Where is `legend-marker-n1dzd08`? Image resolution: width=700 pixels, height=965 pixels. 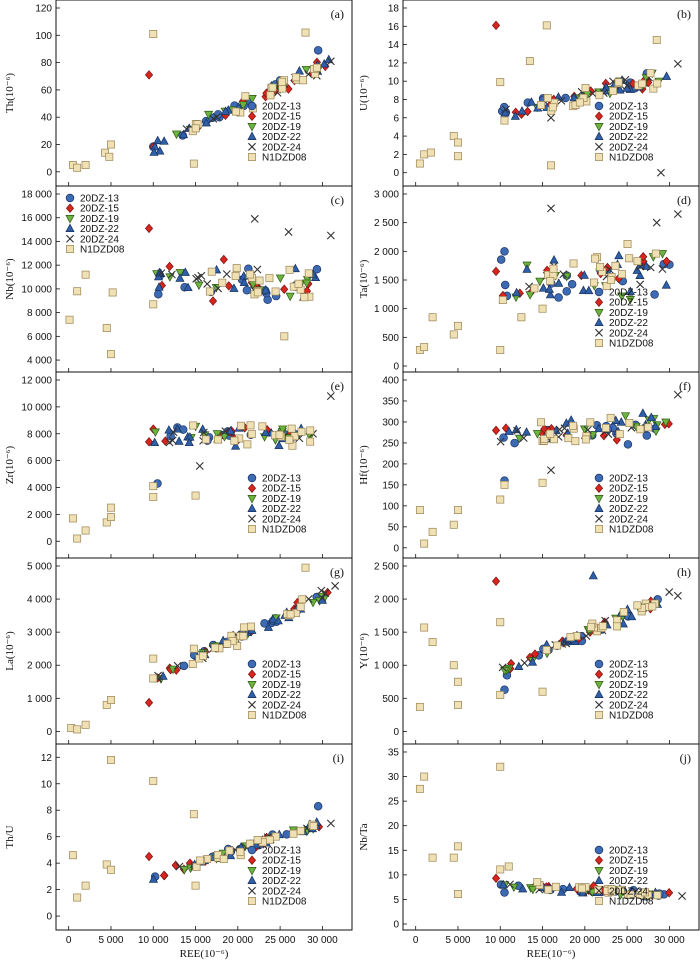
legend-marker-n1dzd08 is located at coordinates (599, 157).